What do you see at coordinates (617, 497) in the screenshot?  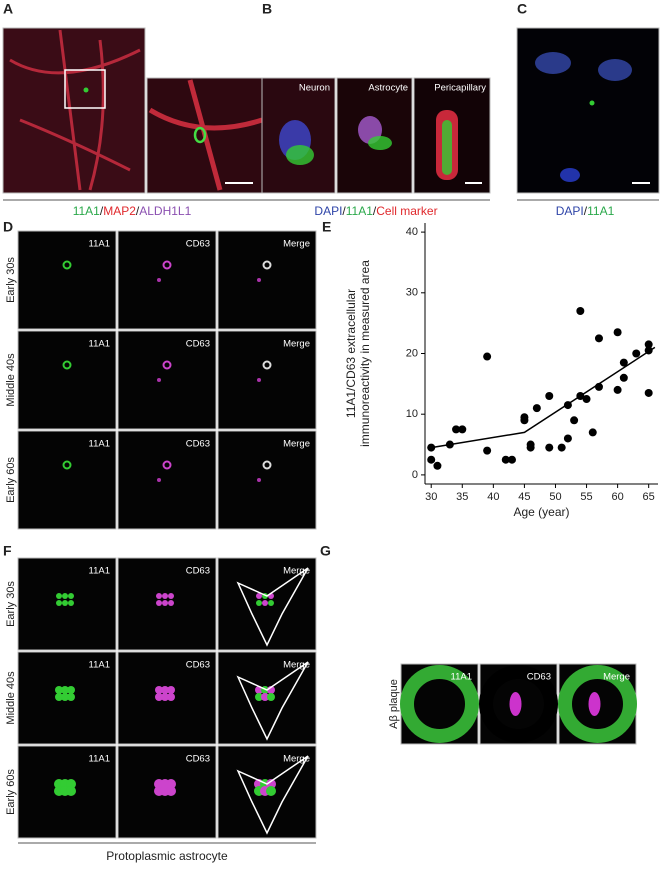 I see `x-tick-label: 60` at bounding box center [617, 497].